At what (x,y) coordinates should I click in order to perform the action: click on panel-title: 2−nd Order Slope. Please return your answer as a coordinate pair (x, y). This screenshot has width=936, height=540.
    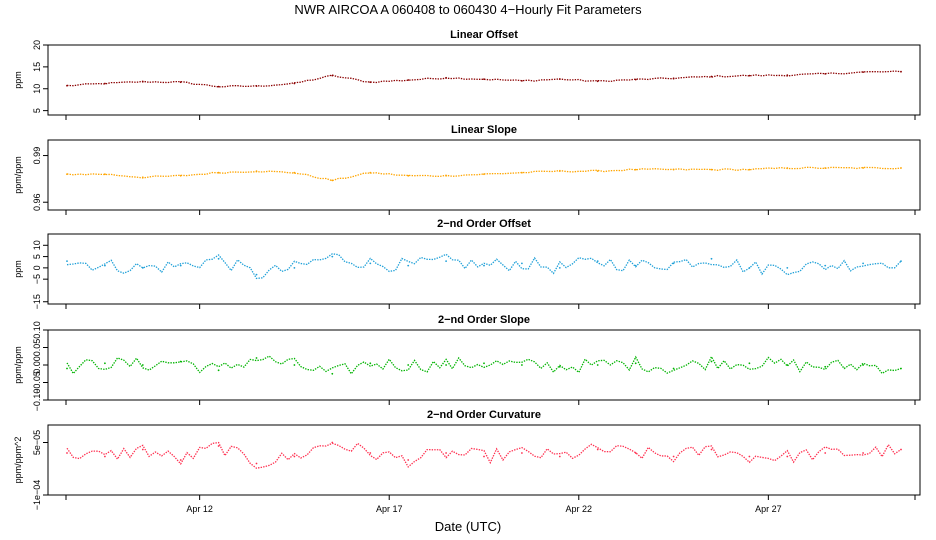
    Looking at the image, I should click on (484, 320).